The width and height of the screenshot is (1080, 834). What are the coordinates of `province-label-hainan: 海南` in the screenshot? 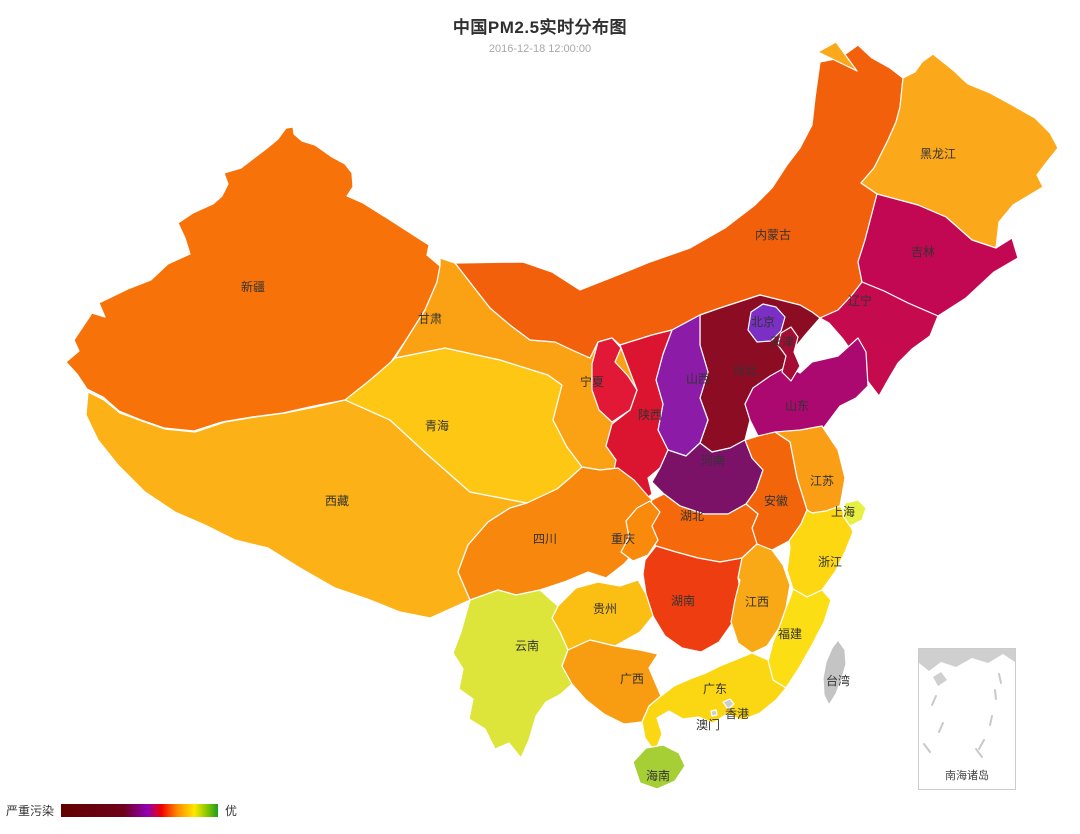 It's located at (658, 775).